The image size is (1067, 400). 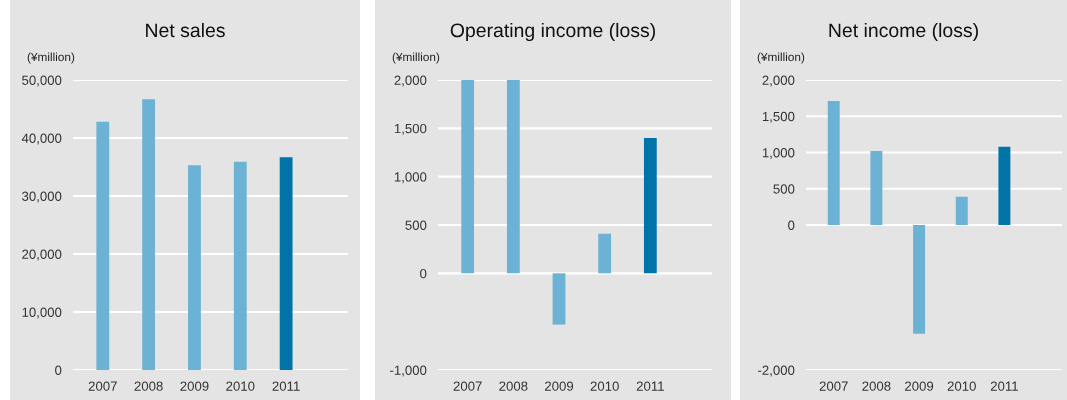 What do you see at coordinates (408, 371) in the screenshot?
I see `y-tick-label: -1,000` at bounding box center [408, 371].